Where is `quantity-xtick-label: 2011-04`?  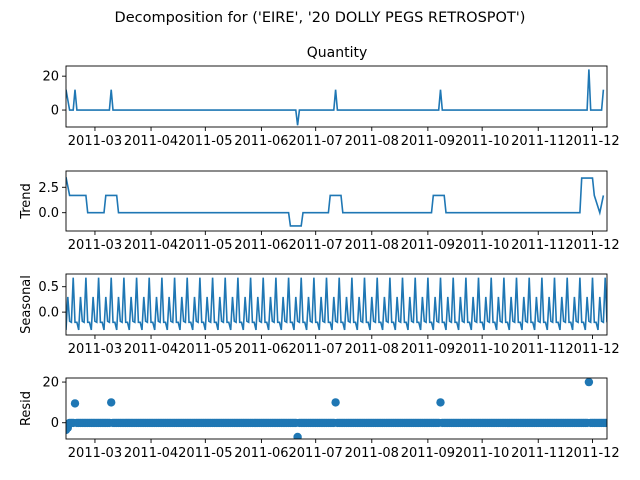 quantity-xtick-label: 2011-04 is located at coordinates (151, 141).